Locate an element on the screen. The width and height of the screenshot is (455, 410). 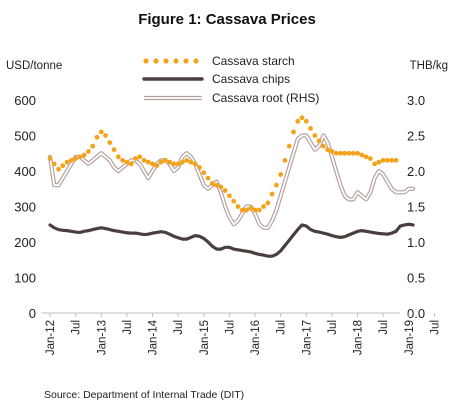
x-tick-label: Jan-15 is located at coordinates (205, 337).